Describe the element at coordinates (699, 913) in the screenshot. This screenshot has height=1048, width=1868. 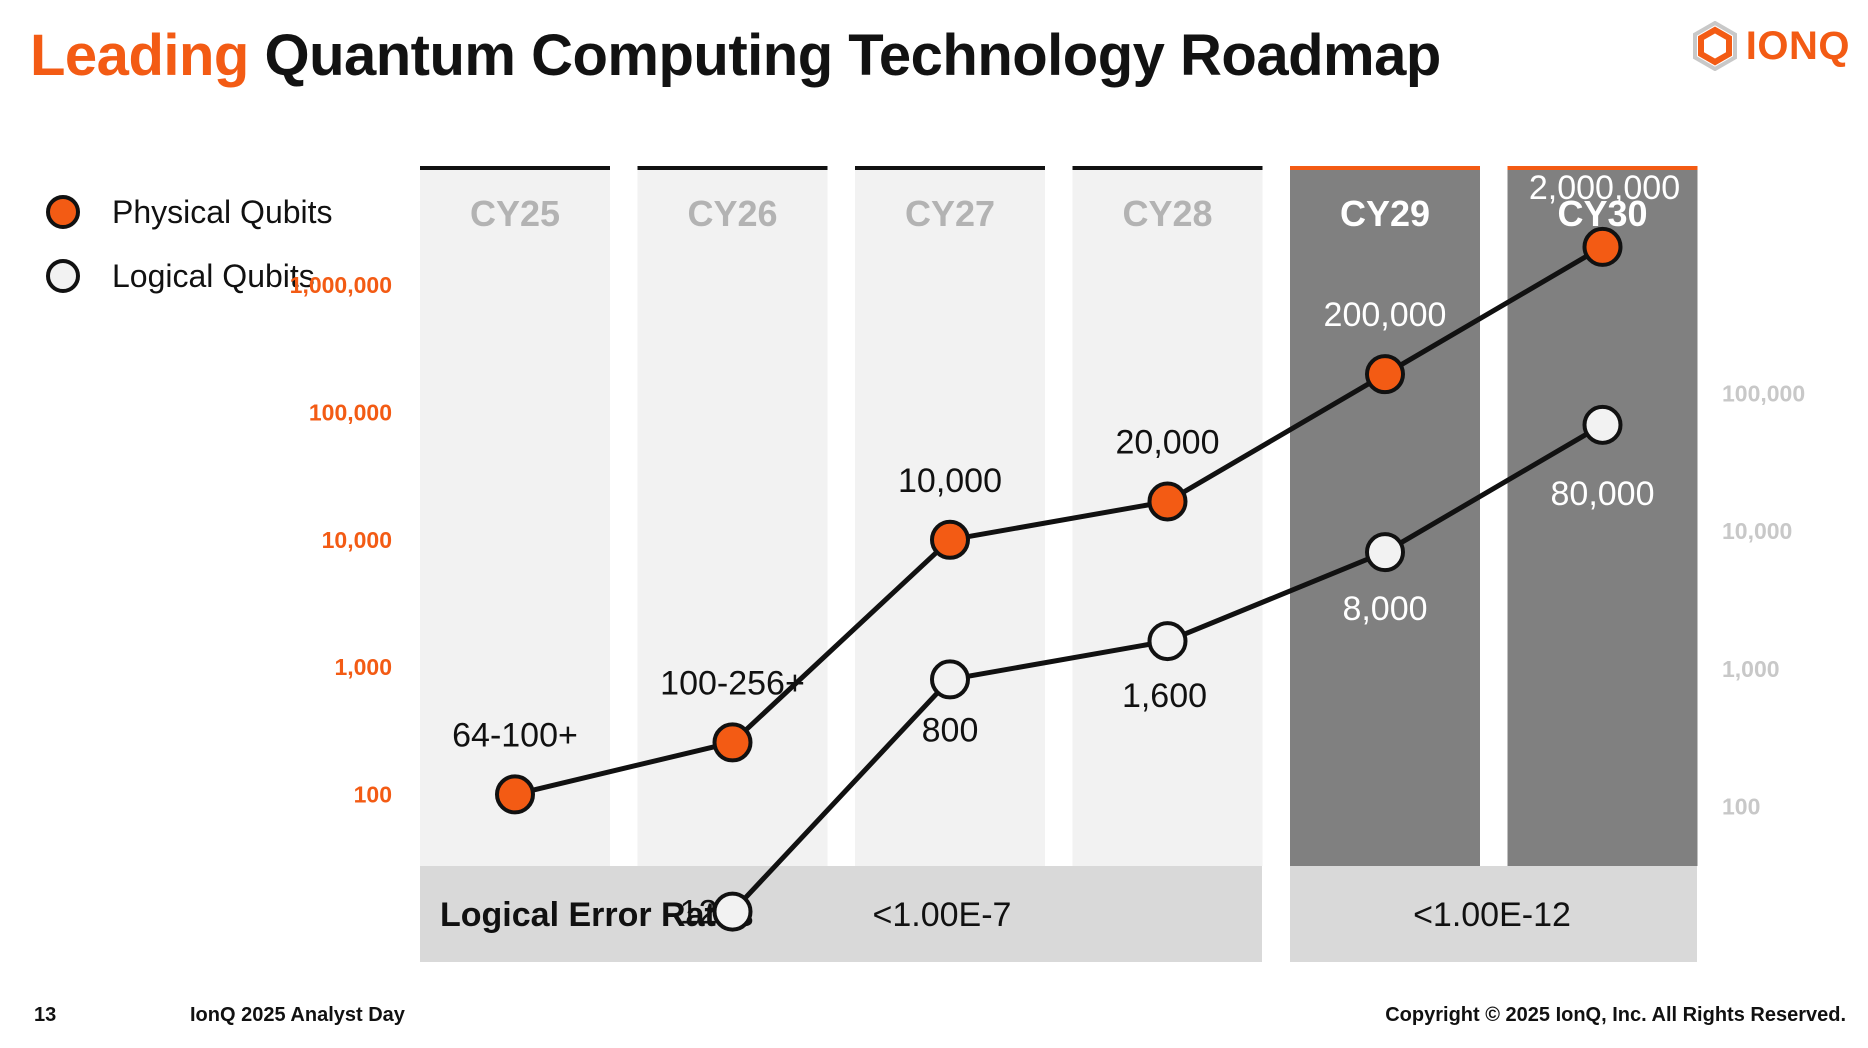
I see `logical-value-label-cy26: 12` at that location.